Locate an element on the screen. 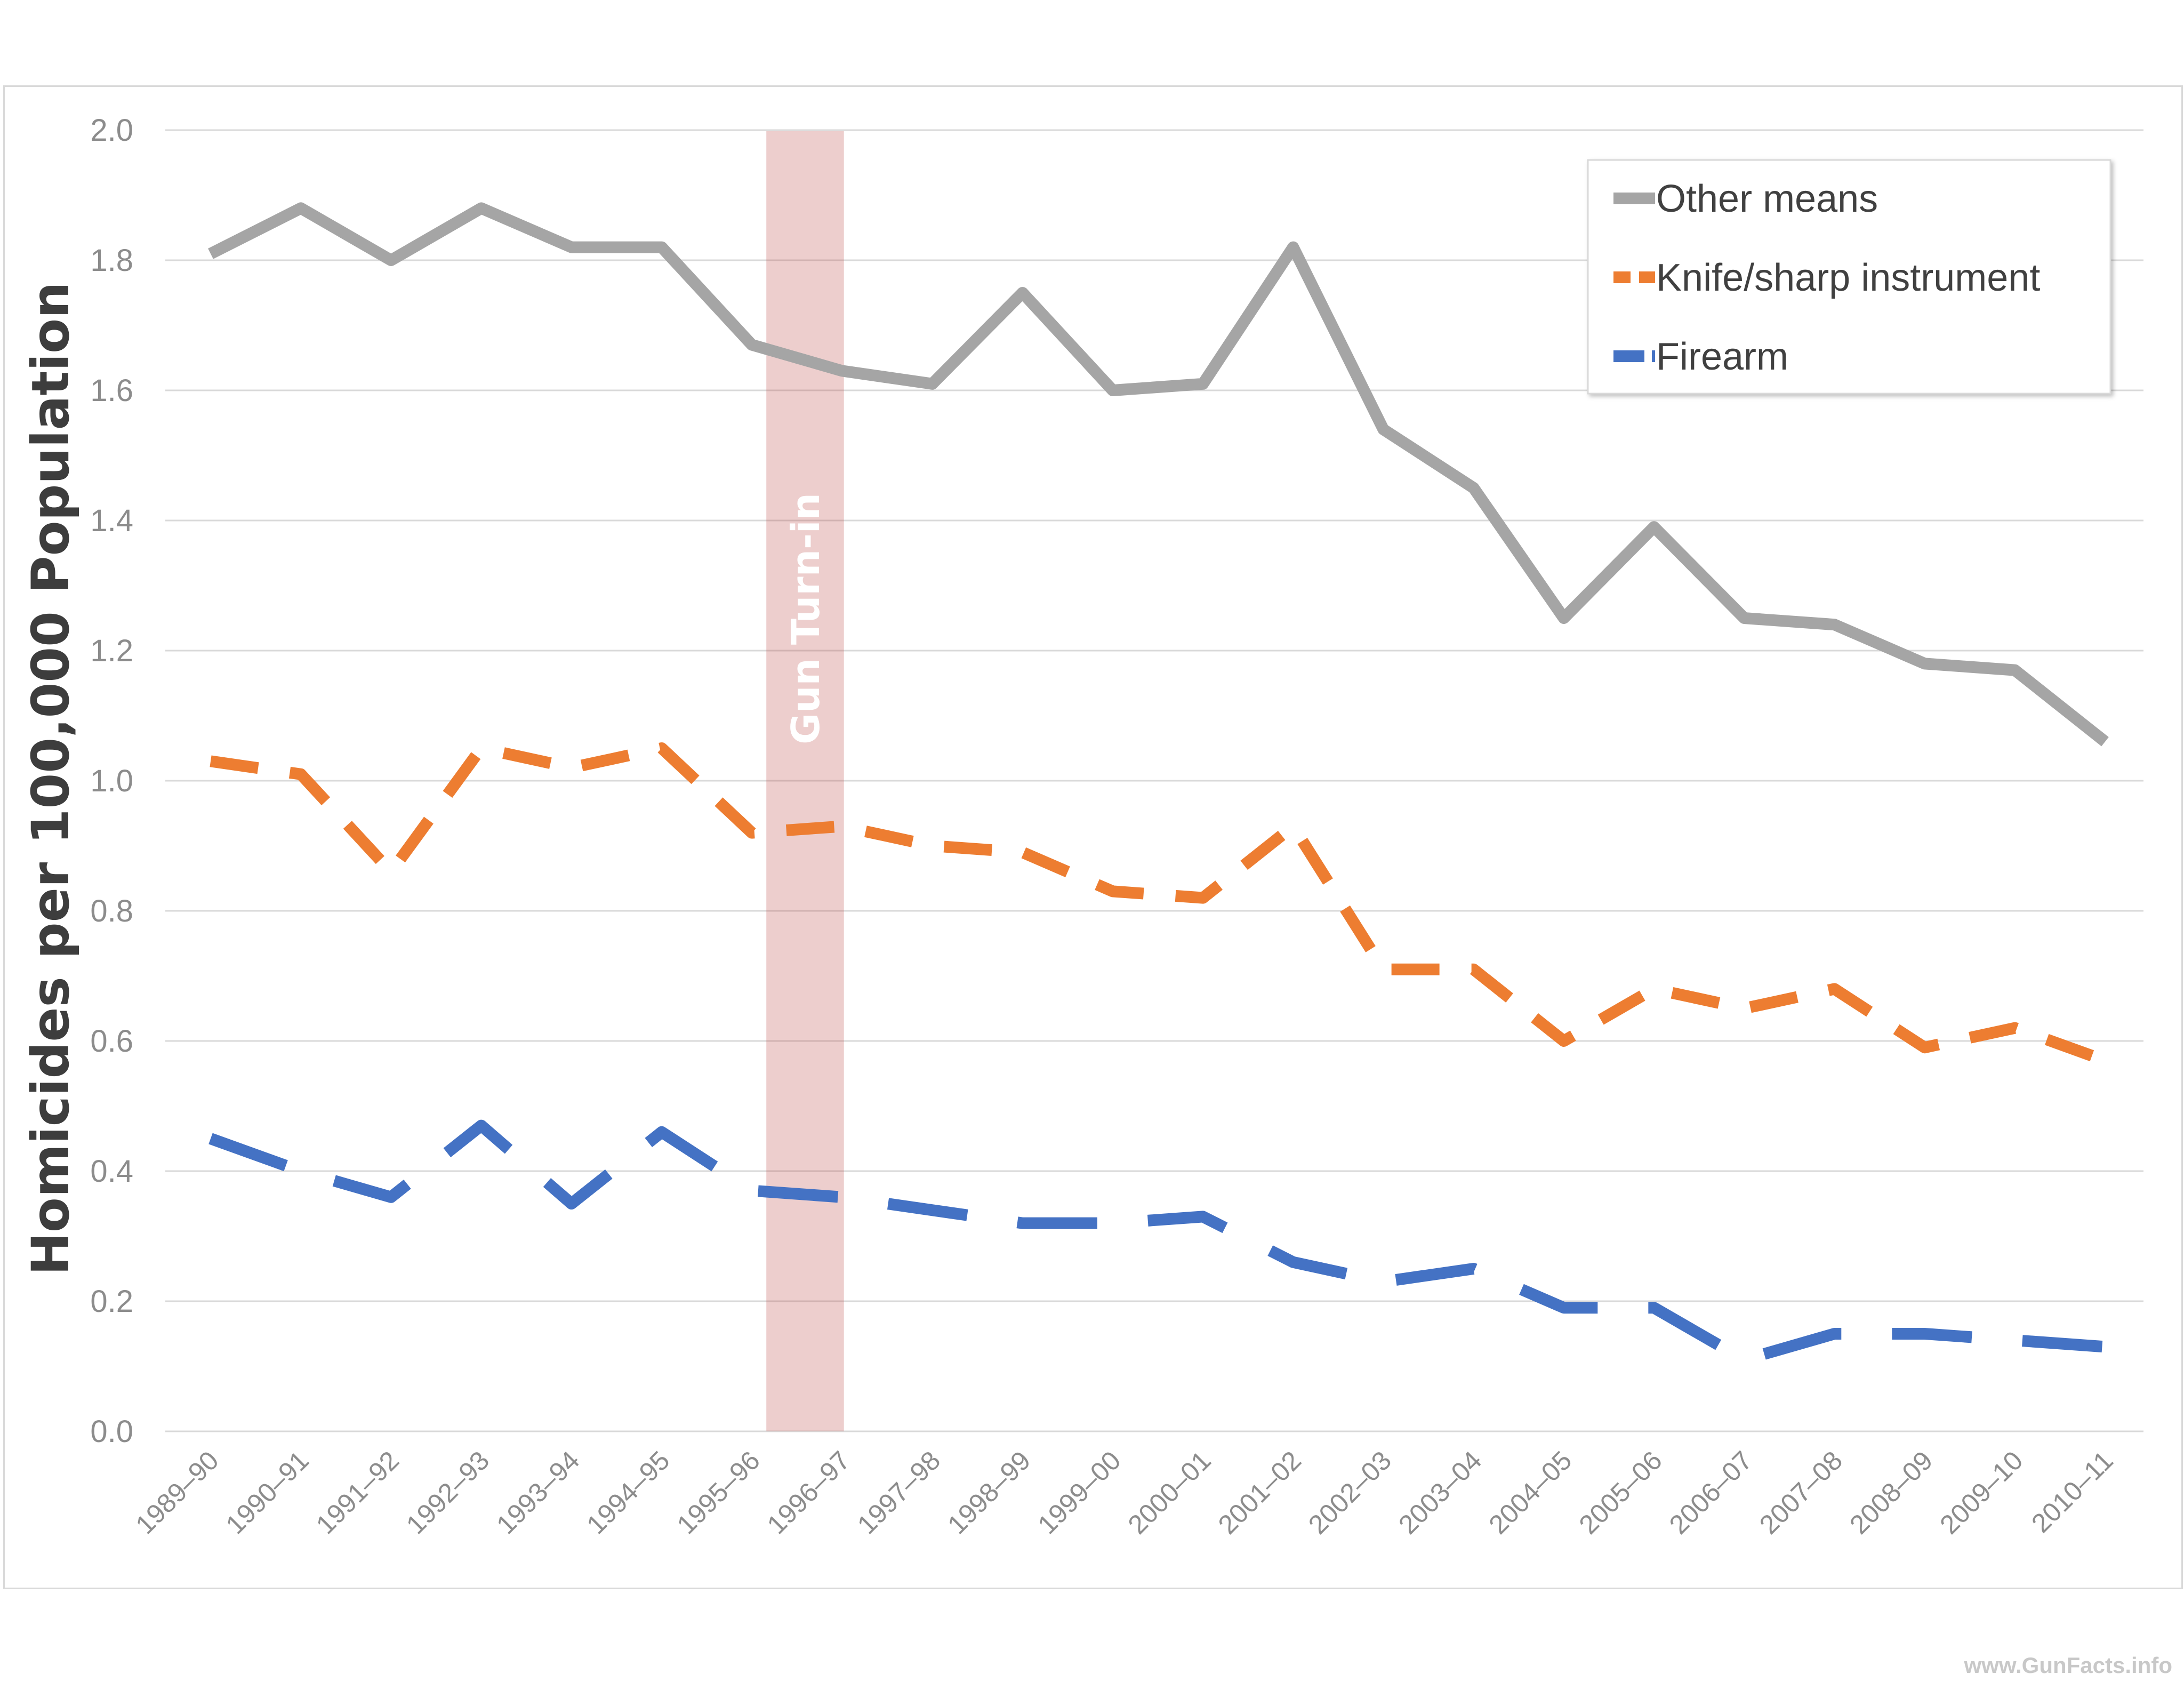 The image size is (2184, 1690). x-tick-label: 2003–04 is located at coordinates (1440, 1492).